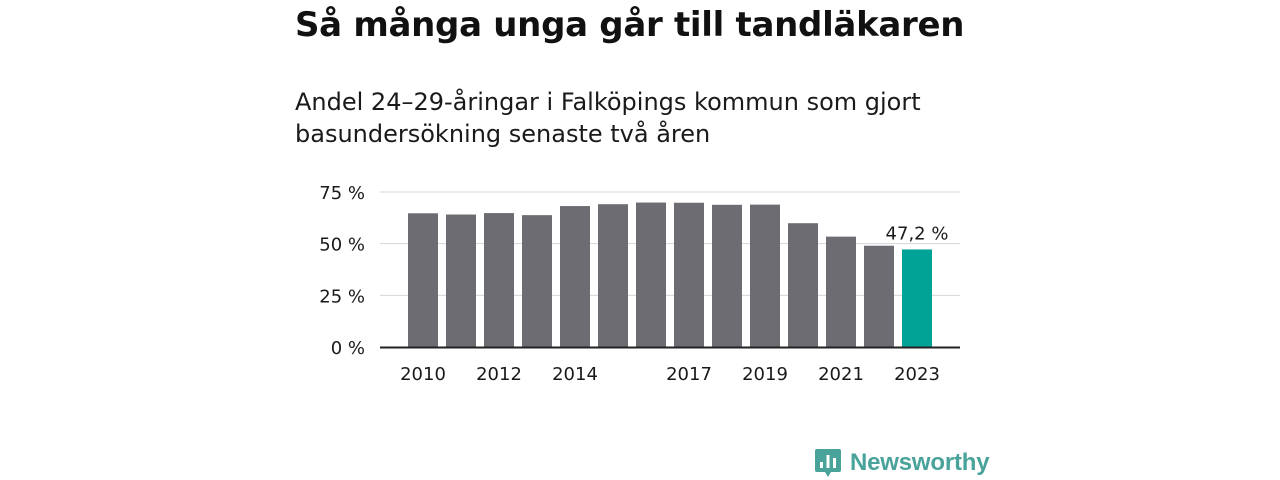 This screenshot has height=480, width=1280. Describe the element at coordinates (423, 374) in the screenshot. I see `x-tick-label: 2010` at that location.